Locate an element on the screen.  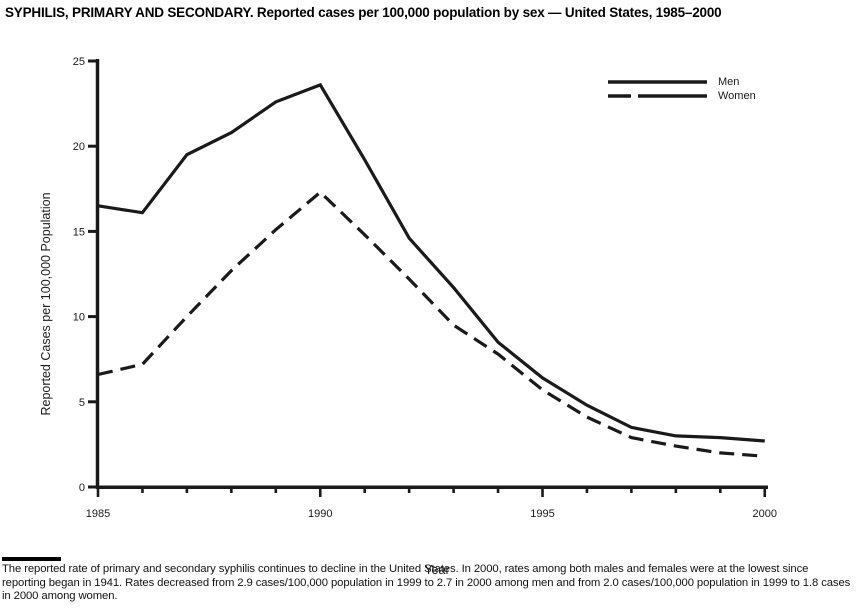
legend-label-women: Women is located at coordinates (737, 96).